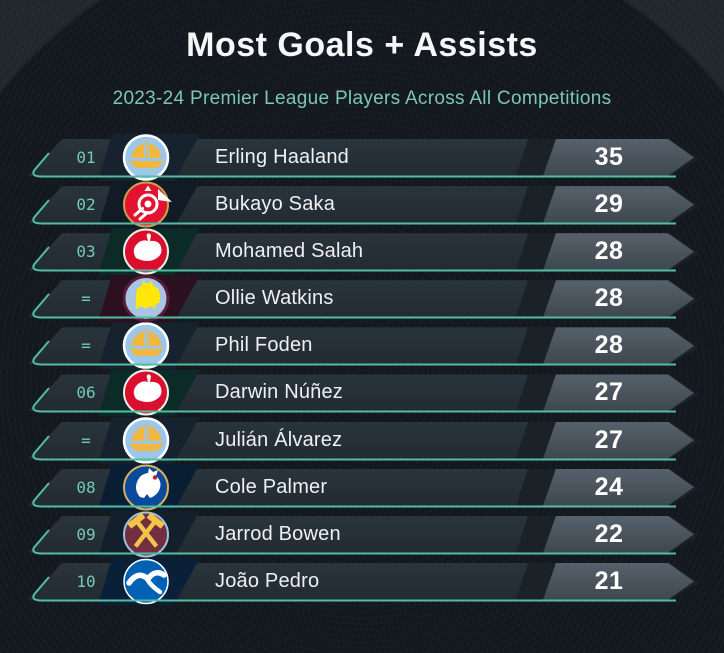 This screenshot has width=724, height=653. What do you see at coordinates (364, 299) in the screenshot?
I see `leaderboard-row: = Ollie Watkins 28` at bounding box center [364, 299].